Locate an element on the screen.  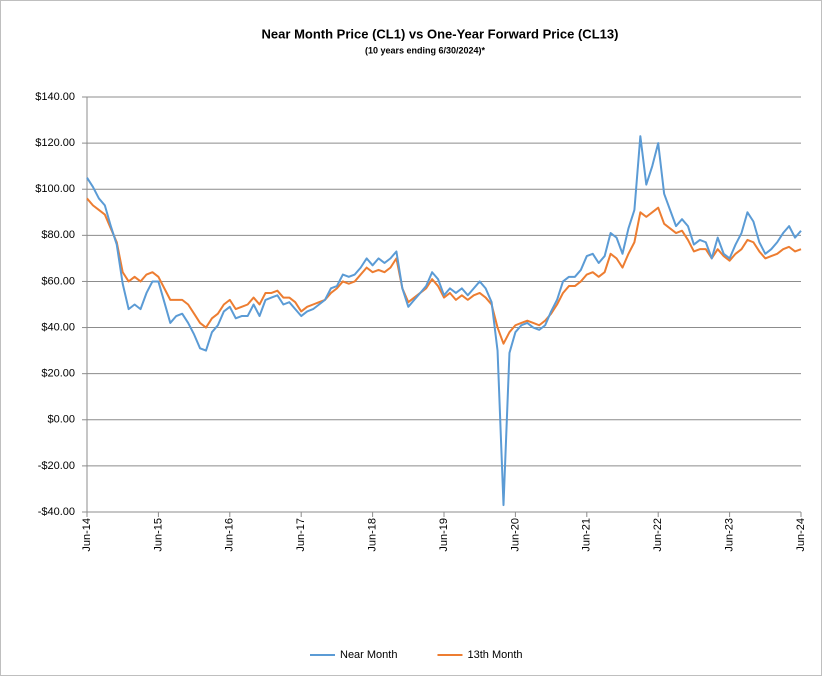
y-tick-label: $60.00 is located at coordinates (58, 281).